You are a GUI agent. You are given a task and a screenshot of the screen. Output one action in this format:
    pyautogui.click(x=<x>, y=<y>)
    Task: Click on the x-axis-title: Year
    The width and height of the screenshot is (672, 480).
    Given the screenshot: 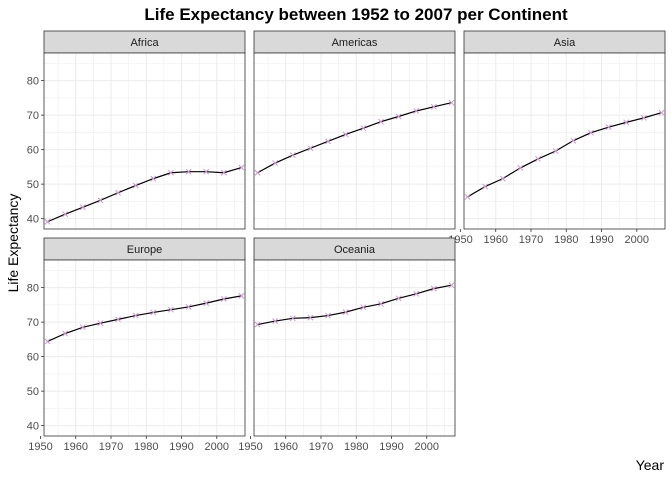 What is the action you would take?
    pyautogui.click(x=650, y=465)
    